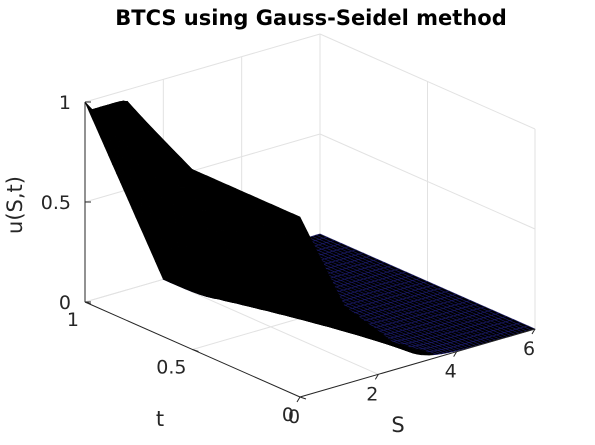 The width and height of the screenshot is (595, 445). What do you see at coordinates (397, 425) in the screenshot?
I see `x-axis-label: S` at bounding box center [397, 425].